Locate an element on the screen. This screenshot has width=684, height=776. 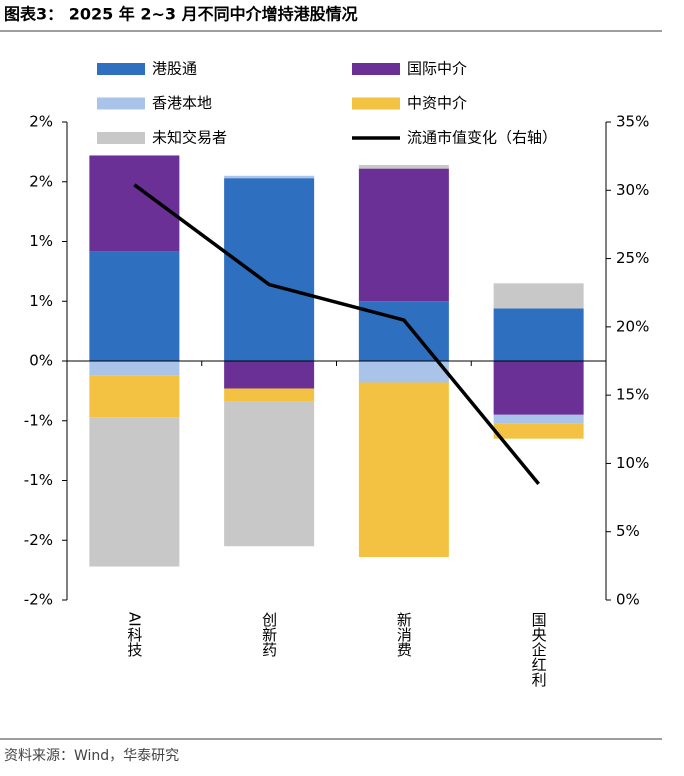
x-tick-label: 新消费 is located at coordinates (404, 634).